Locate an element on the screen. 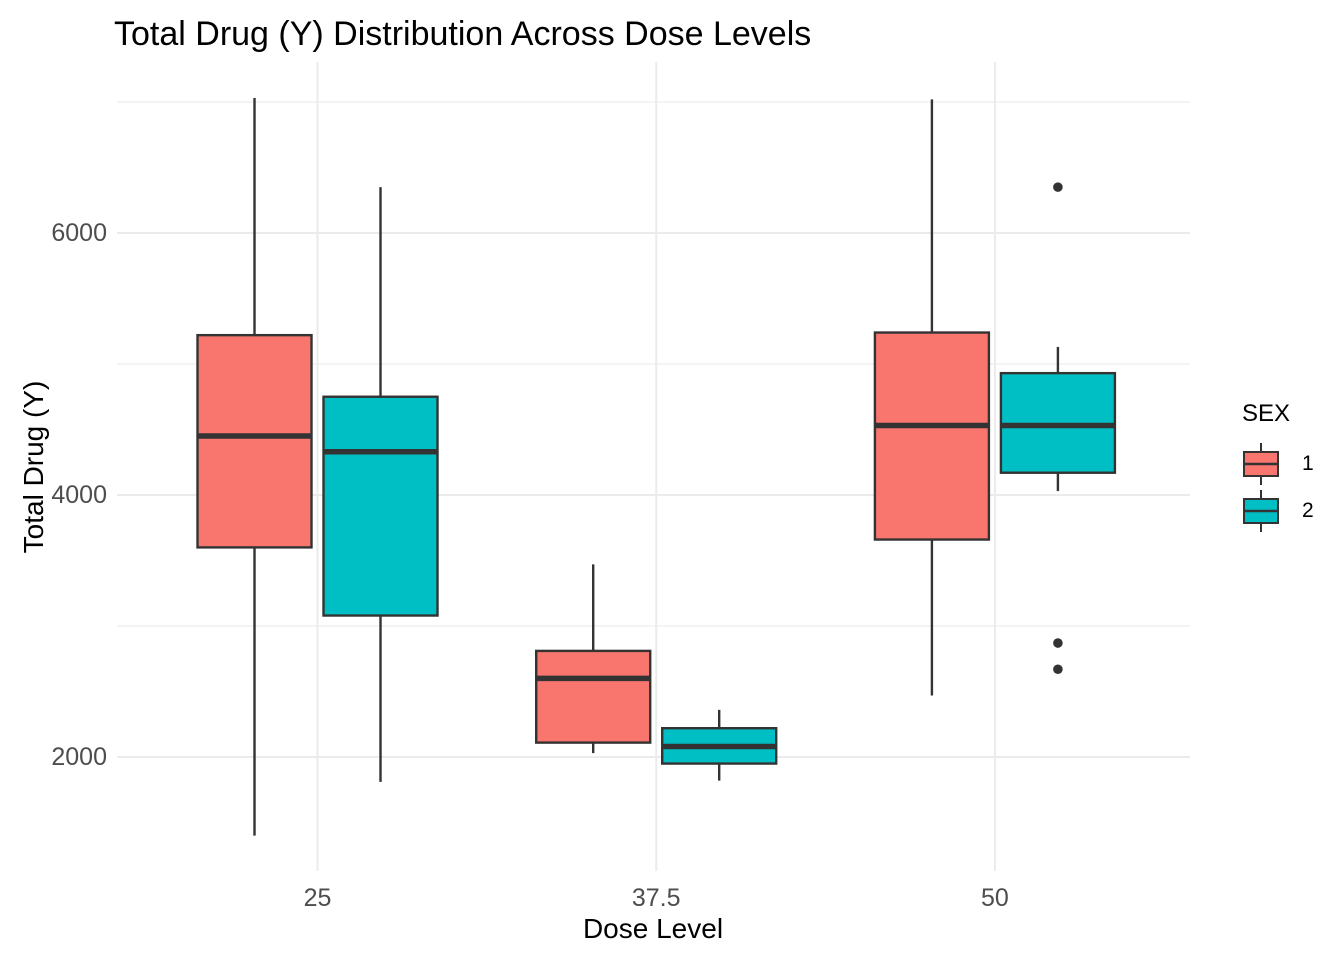  legend-entry: 1 is located at coordinates (1278, 464).